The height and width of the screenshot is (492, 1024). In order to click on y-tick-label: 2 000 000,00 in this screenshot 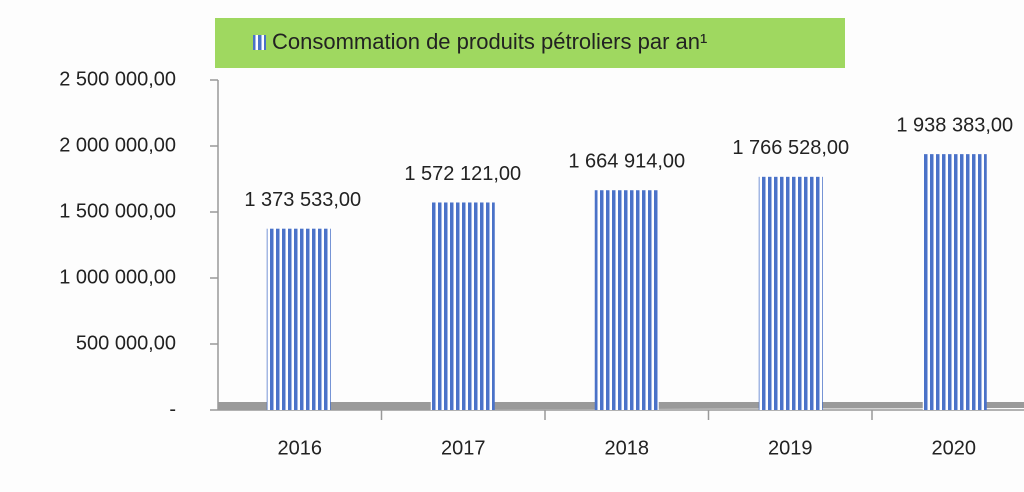, I will do `click(117, 145)`.